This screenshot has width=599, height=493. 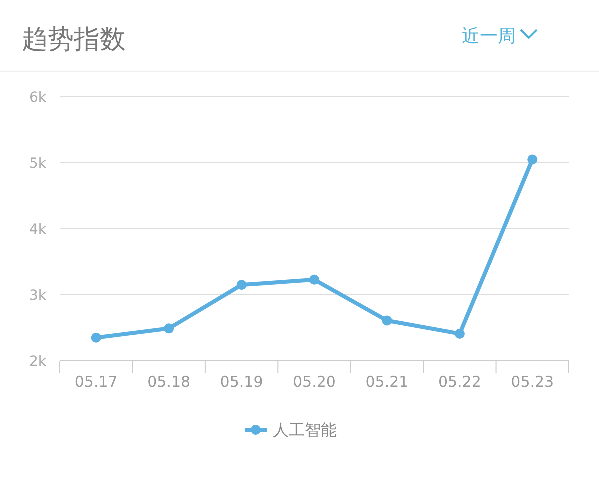 I want to click on y-tick-label: 2k, so click(x=38, y=362).